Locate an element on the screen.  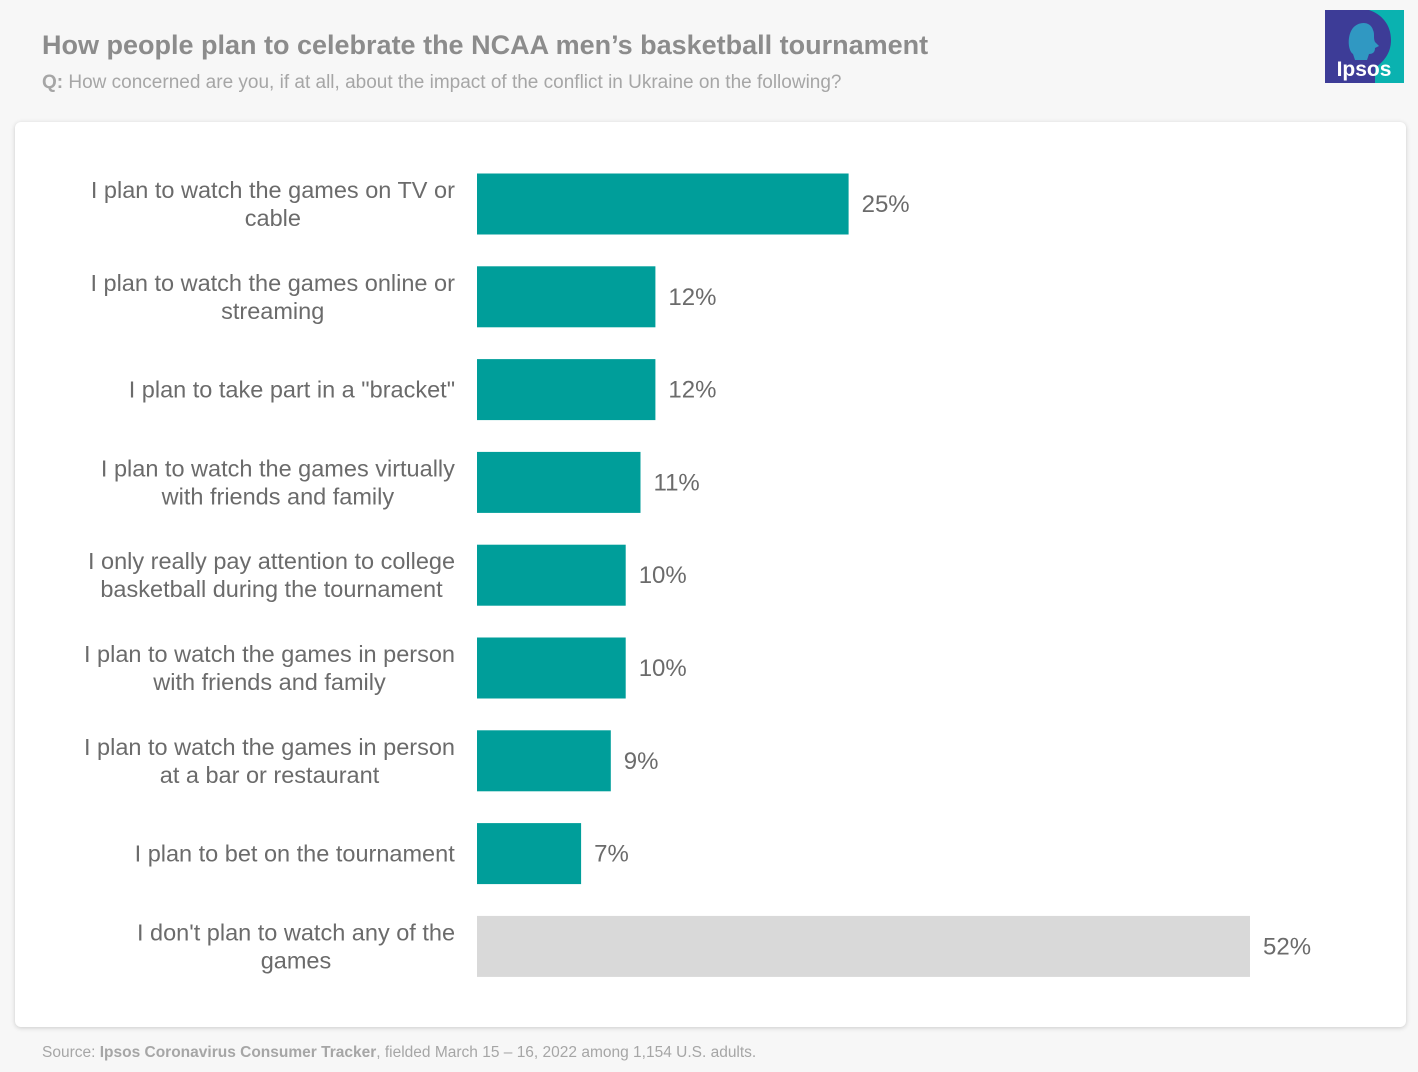
category-label: I plan to watch the games on TV or cable is located at coordinates (273, 204).